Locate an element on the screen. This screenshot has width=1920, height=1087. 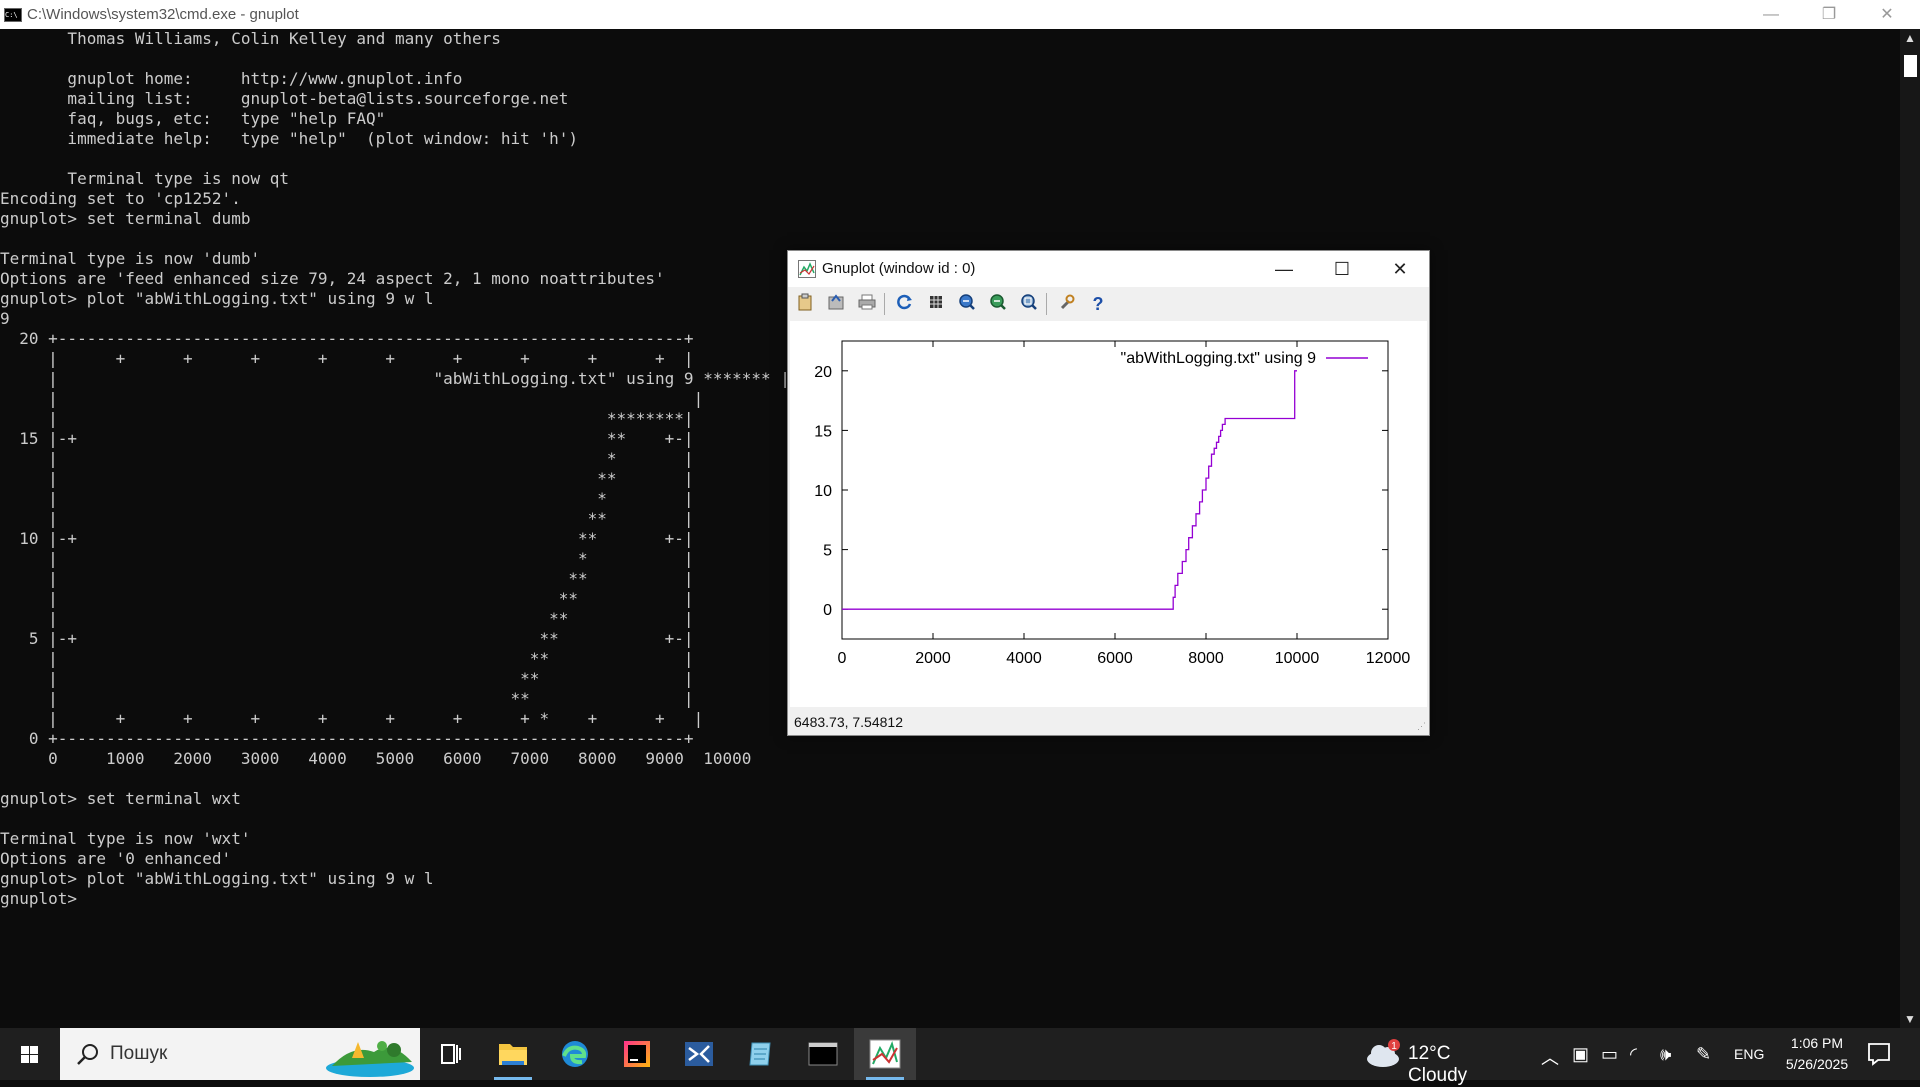
gnuplot-toolbar: ? is located at coordinates (1108, 304).